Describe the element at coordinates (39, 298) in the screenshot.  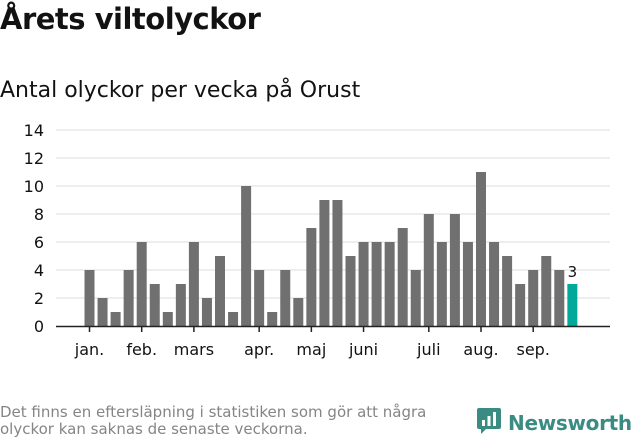
I see `y-tick-label: 2` at that location.